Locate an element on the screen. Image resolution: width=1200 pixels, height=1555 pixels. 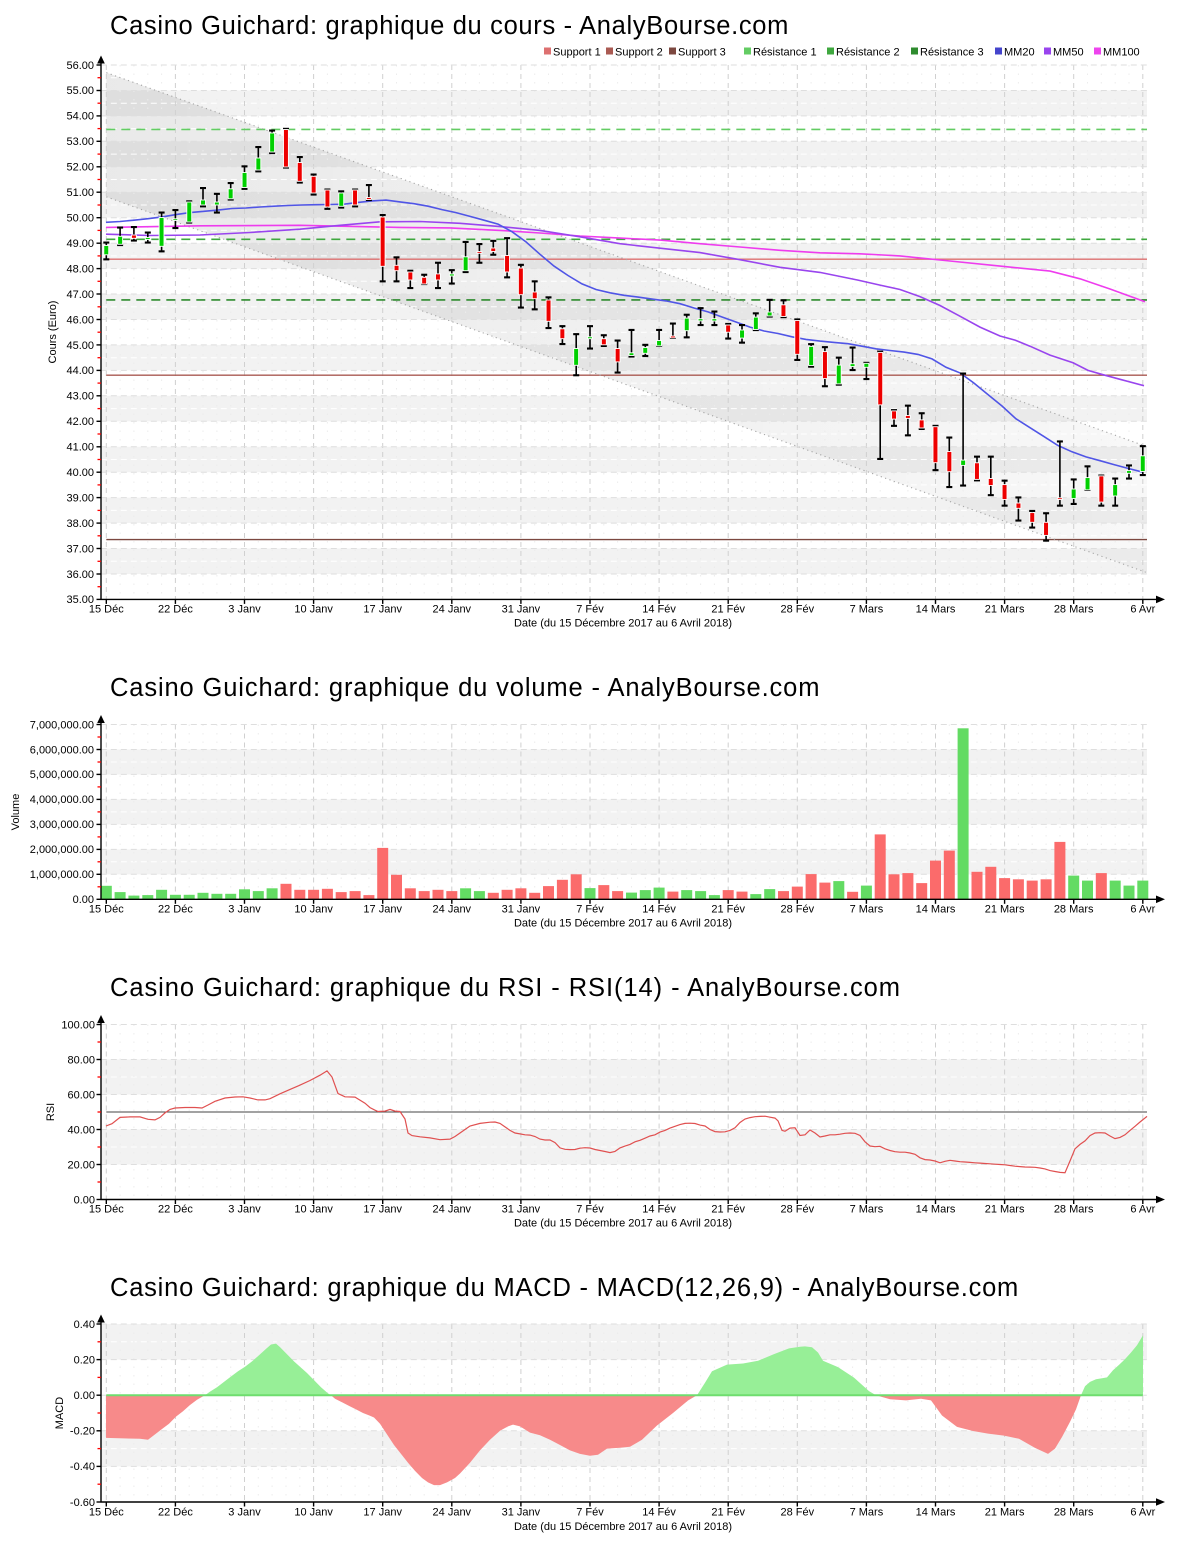
svg-text: 20.00 is located at coordinates (81, 1165).